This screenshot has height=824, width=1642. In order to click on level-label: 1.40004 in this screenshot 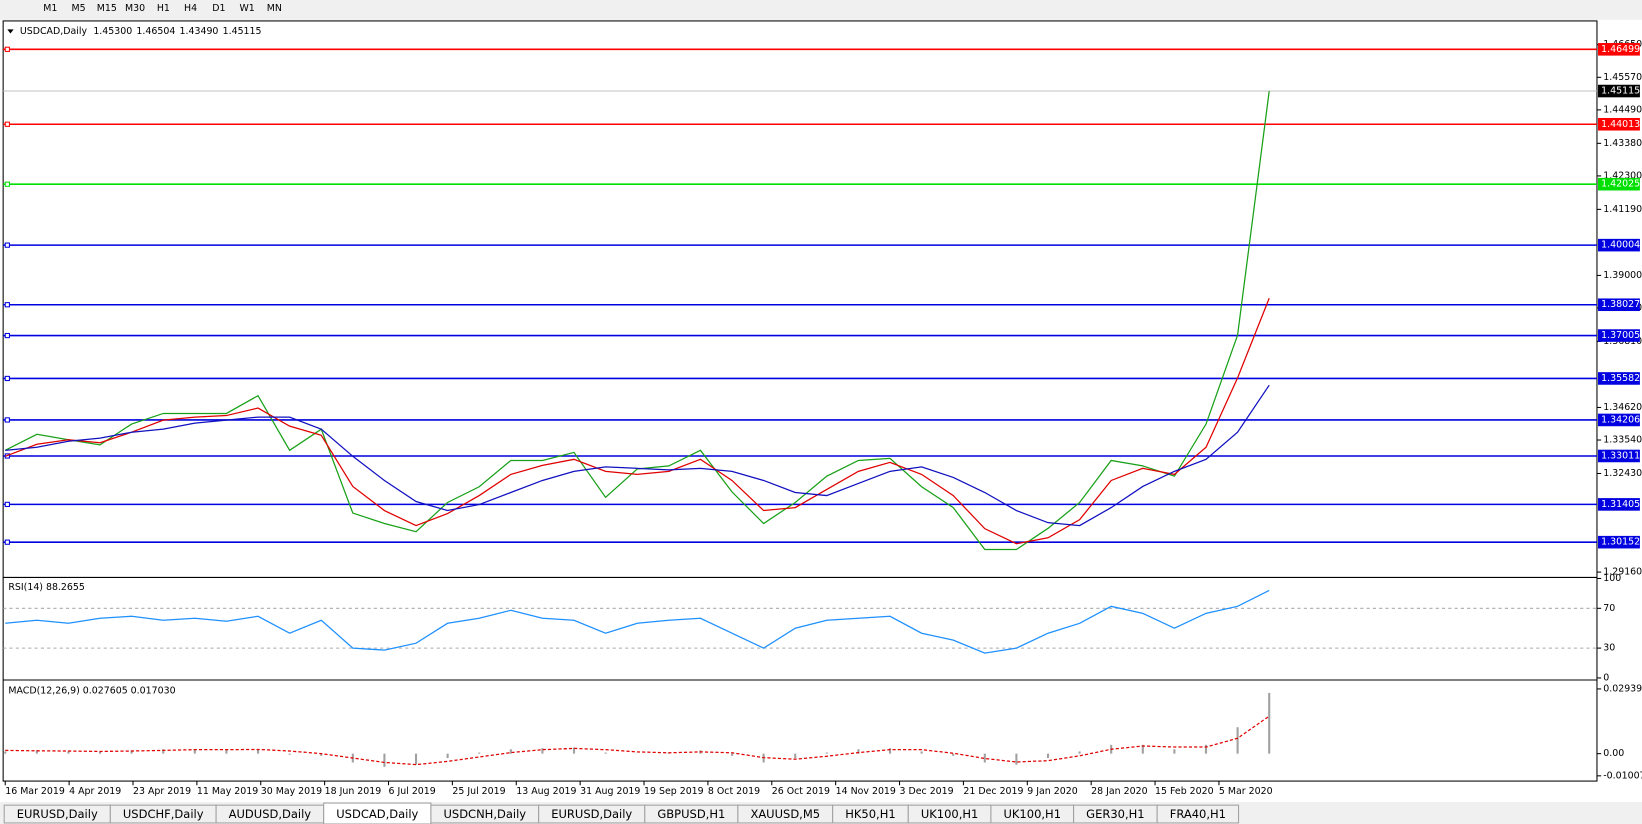, I will do `click(1620, 245)`.